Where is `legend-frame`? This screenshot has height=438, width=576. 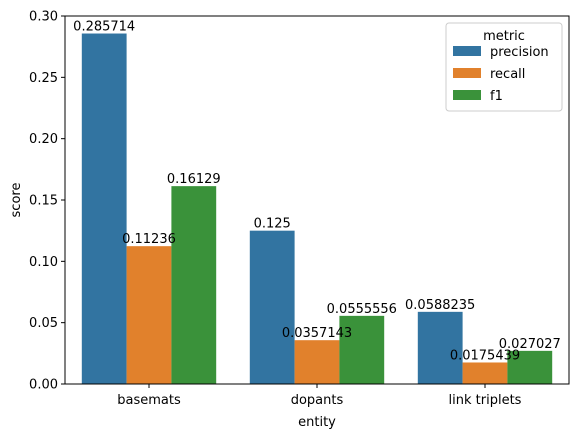 legend-frame is located at coordinates (504, 67).